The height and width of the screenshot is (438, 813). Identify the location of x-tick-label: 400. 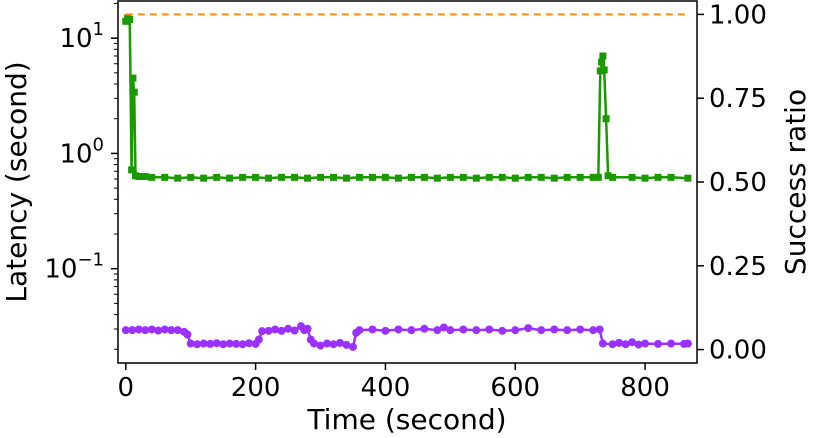
(386, 388).